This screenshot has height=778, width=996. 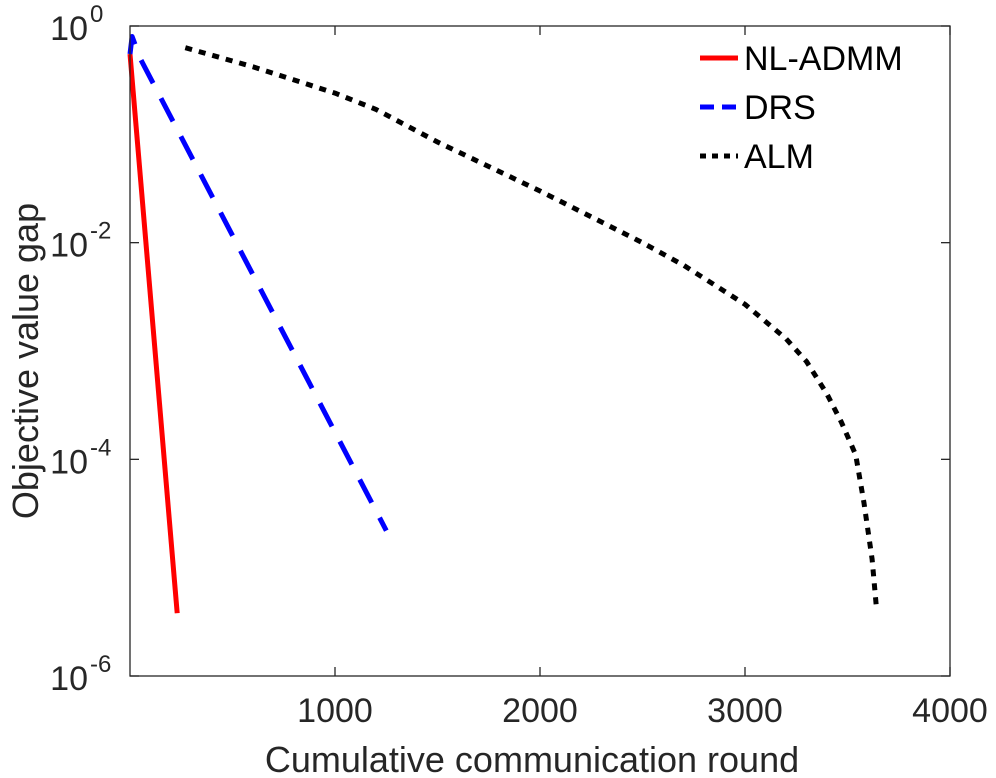 I want to click on x-axis-label: Cumulative communication round, so click(x=532, y=758).